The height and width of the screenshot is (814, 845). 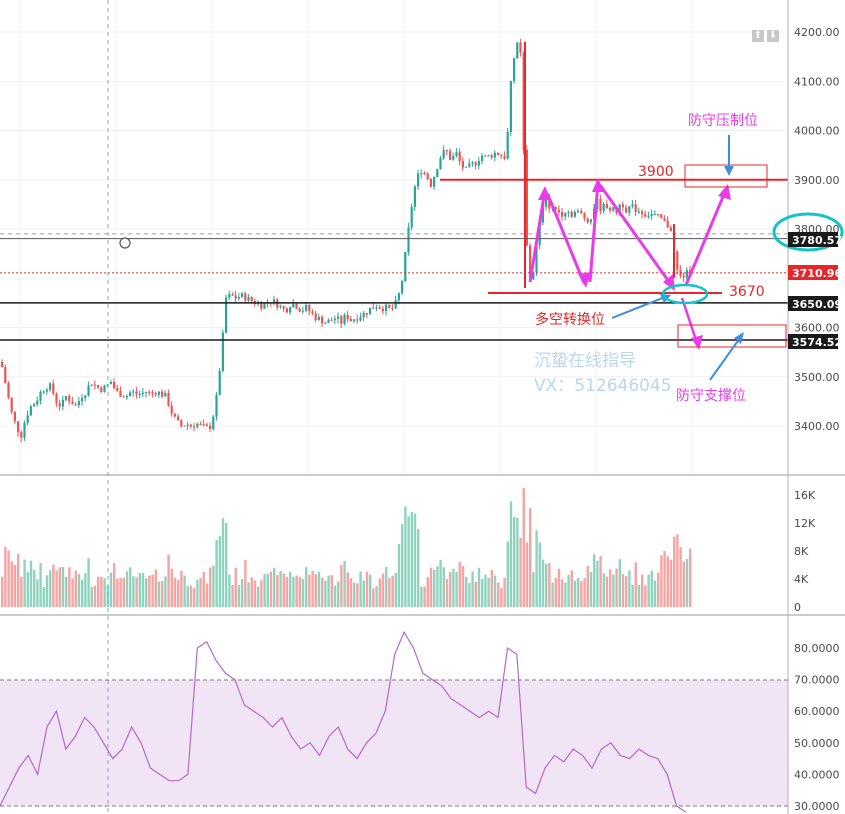 I want to click on blue-arrowhead-resistance, so click(x=729, y=171).